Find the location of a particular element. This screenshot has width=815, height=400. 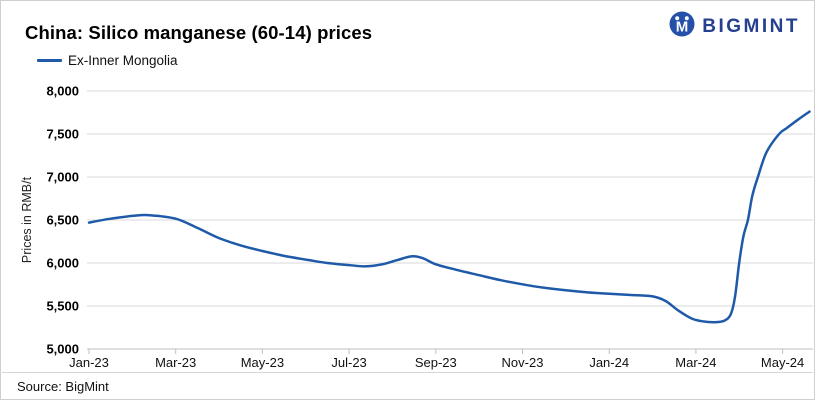

y-tick-label: 7,500 is located at coordinates (62, 134).